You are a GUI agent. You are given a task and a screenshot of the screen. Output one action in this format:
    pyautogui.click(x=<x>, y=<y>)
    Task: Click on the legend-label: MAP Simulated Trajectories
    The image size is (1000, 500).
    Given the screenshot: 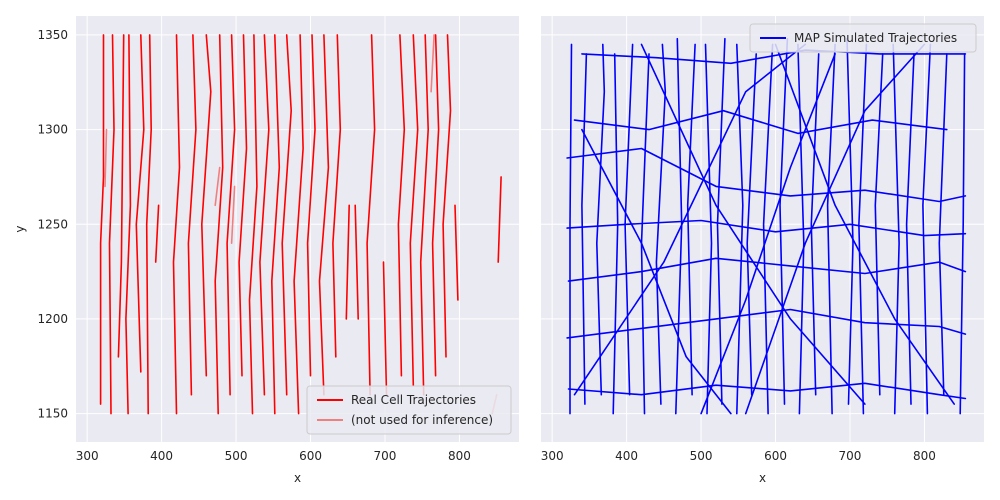 What is the action you would take?
    pyautogui.click(x=875, y=38)
    